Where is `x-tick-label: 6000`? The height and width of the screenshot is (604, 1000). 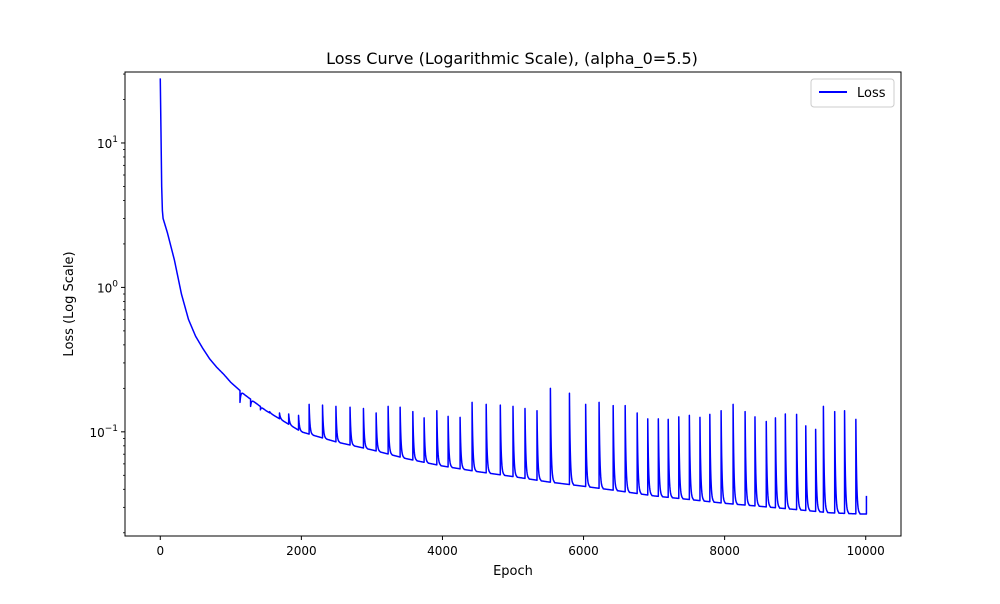 x-tick-label: 6000 is located at coordinates (583, 551).